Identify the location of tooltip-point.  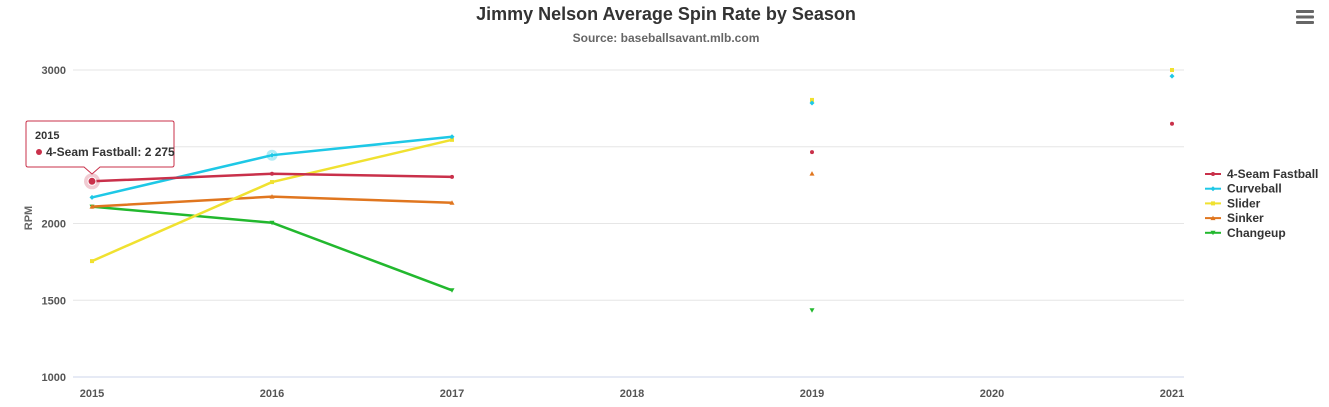
(92, 181).